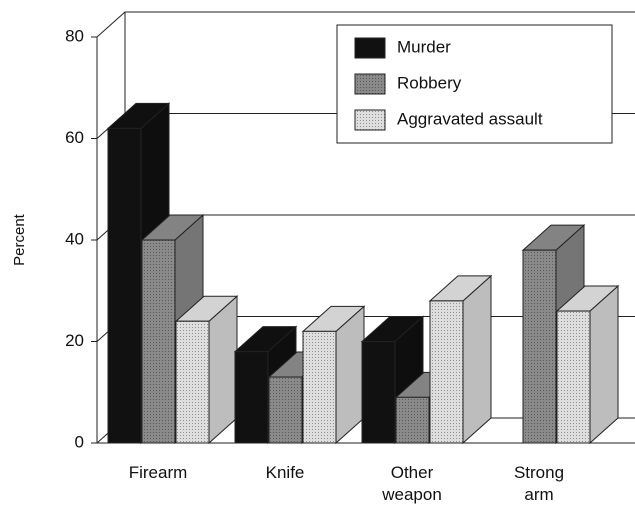  What do you see at coordinates (74, 137) in the screenshot?
I see `y-tick-label: 60` at bounding box center [74, 137].